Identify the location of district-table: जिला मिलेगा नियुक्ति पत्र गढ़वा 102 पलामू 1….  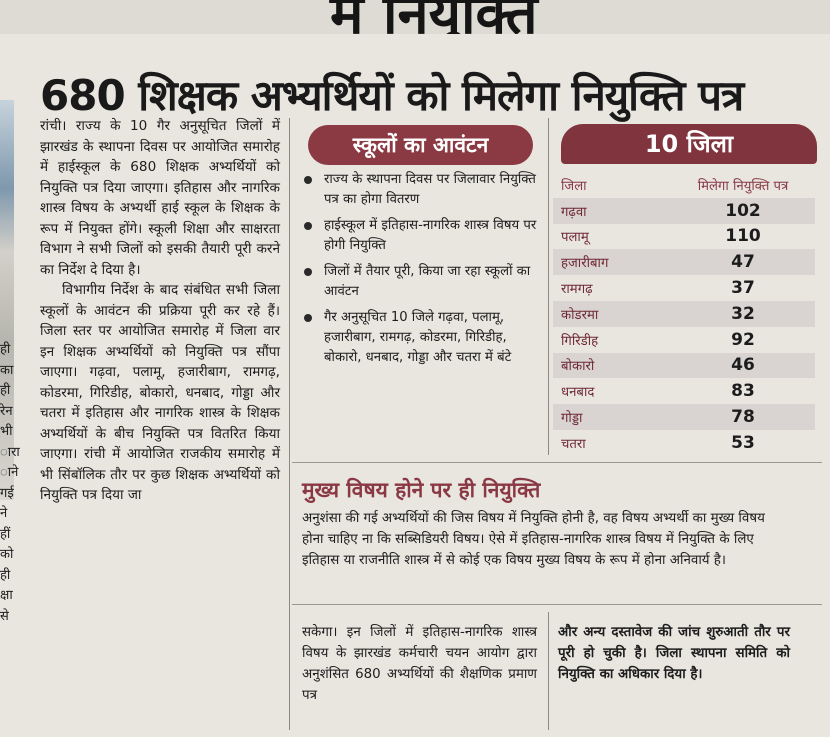
(684, 314).